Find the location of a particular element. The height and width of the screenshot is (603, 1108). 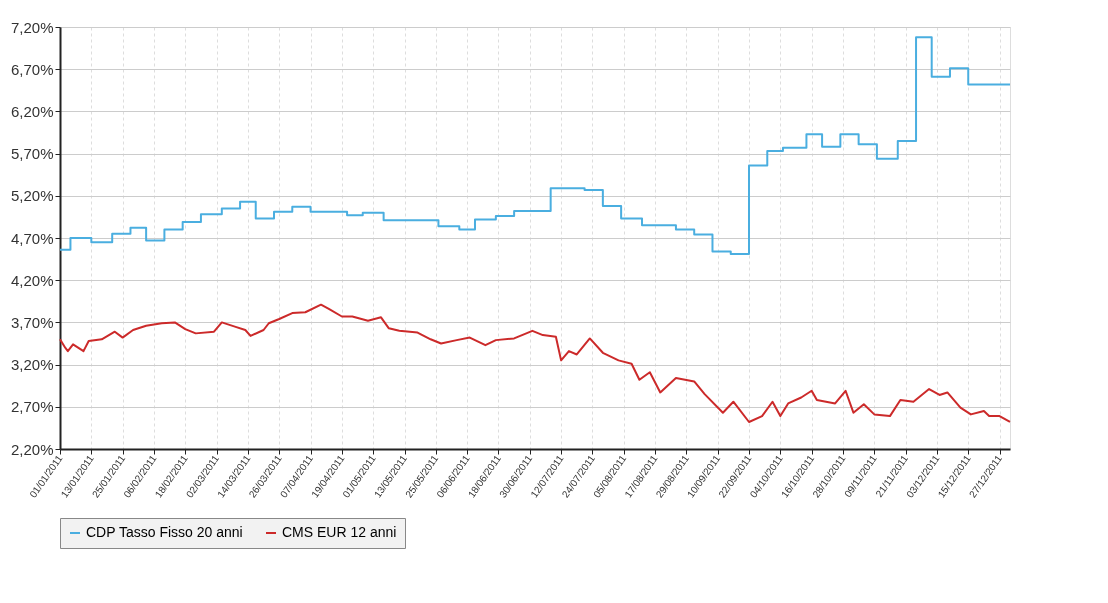

y-tick-label: 5,70% is located at coordinates (32, 154).